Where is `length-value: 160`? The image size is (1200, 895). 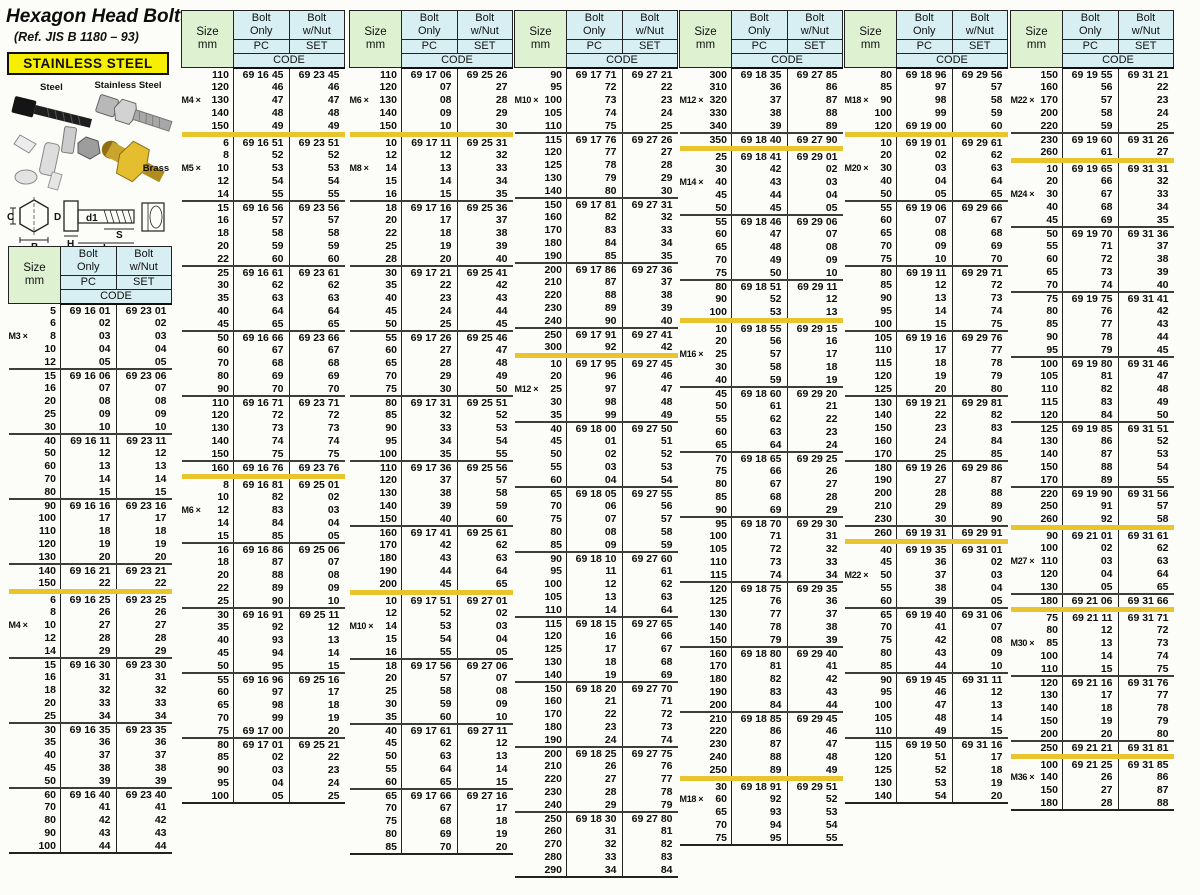
length-value: 160 is located at coordinates (1049, 87).